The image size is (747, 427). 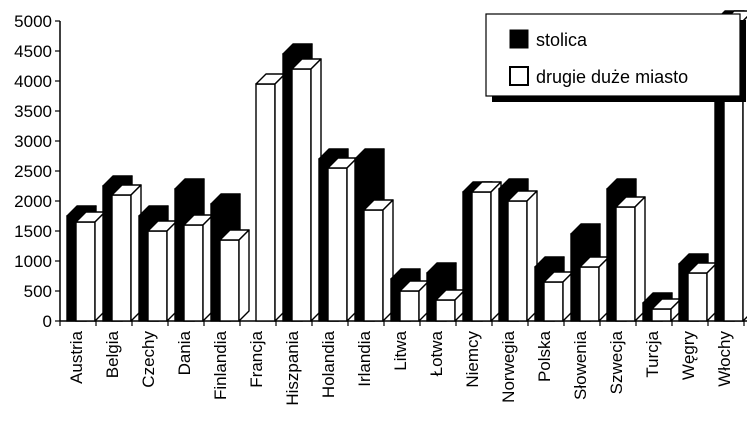 What do you see at coordinates (193, 273) in the screenshot?
I see `bar-drugie-3-front` at bounding box center [193, 273].